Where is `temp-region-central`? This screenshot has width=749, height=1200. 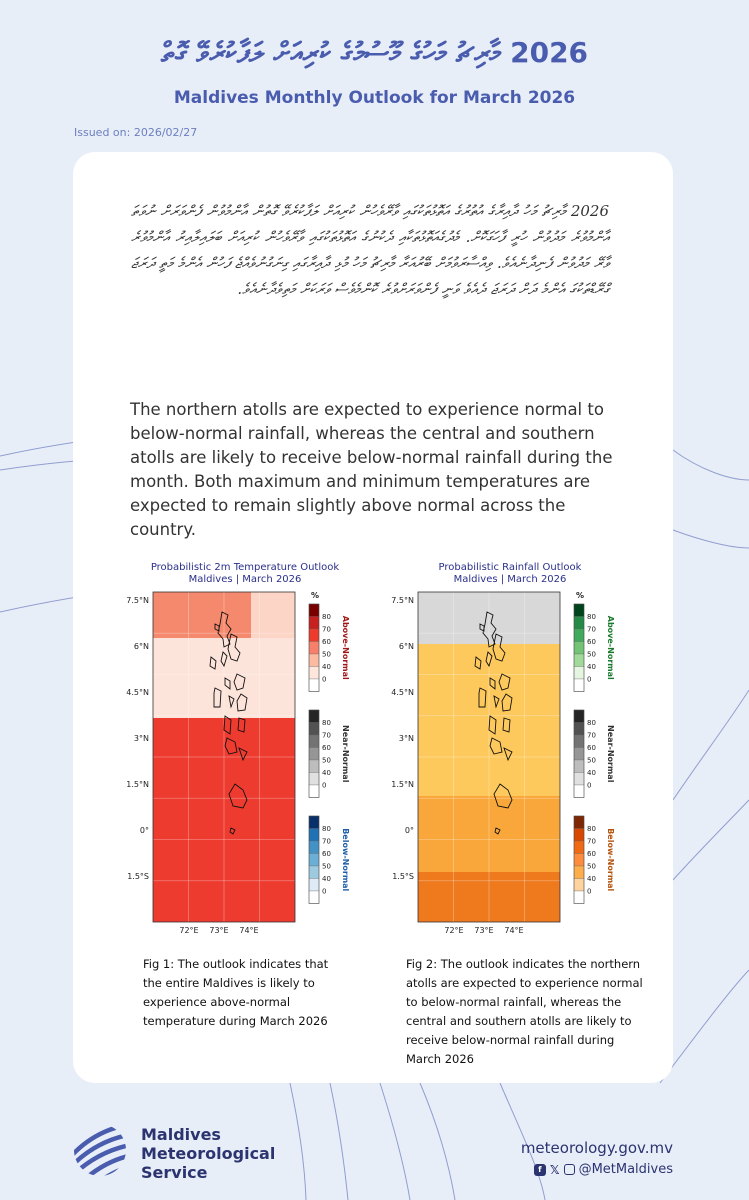
temp-region-central is located at coordinates (224, 678).